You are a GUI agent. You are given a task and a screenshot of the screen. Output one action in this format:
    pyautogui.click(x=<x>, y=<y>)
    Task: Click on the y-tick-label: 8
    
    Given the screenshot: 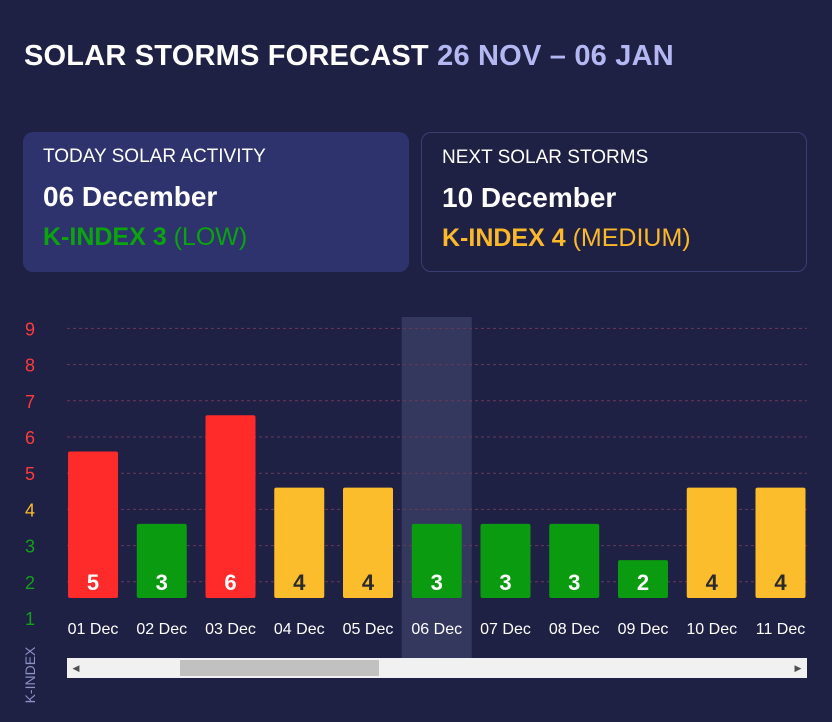 What is the action you would take?
    pyautogui.click(x=30, y=366)
    